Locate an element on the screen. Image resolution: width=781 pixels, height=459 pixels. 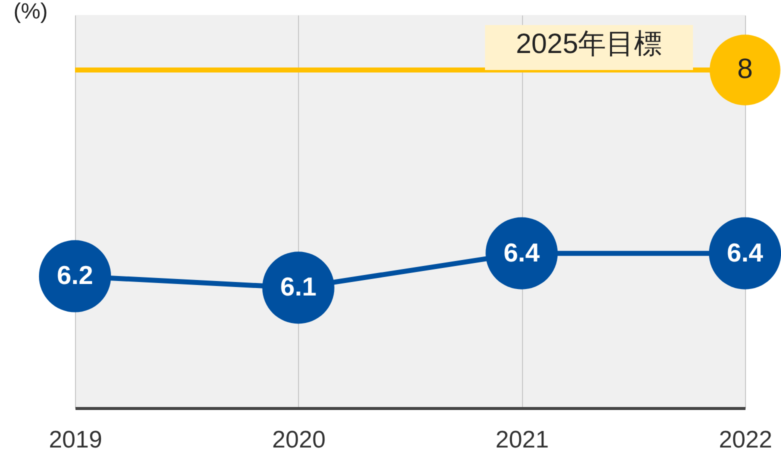
ref-line-label: 2025年目標 is located at coordinates (589, 43).